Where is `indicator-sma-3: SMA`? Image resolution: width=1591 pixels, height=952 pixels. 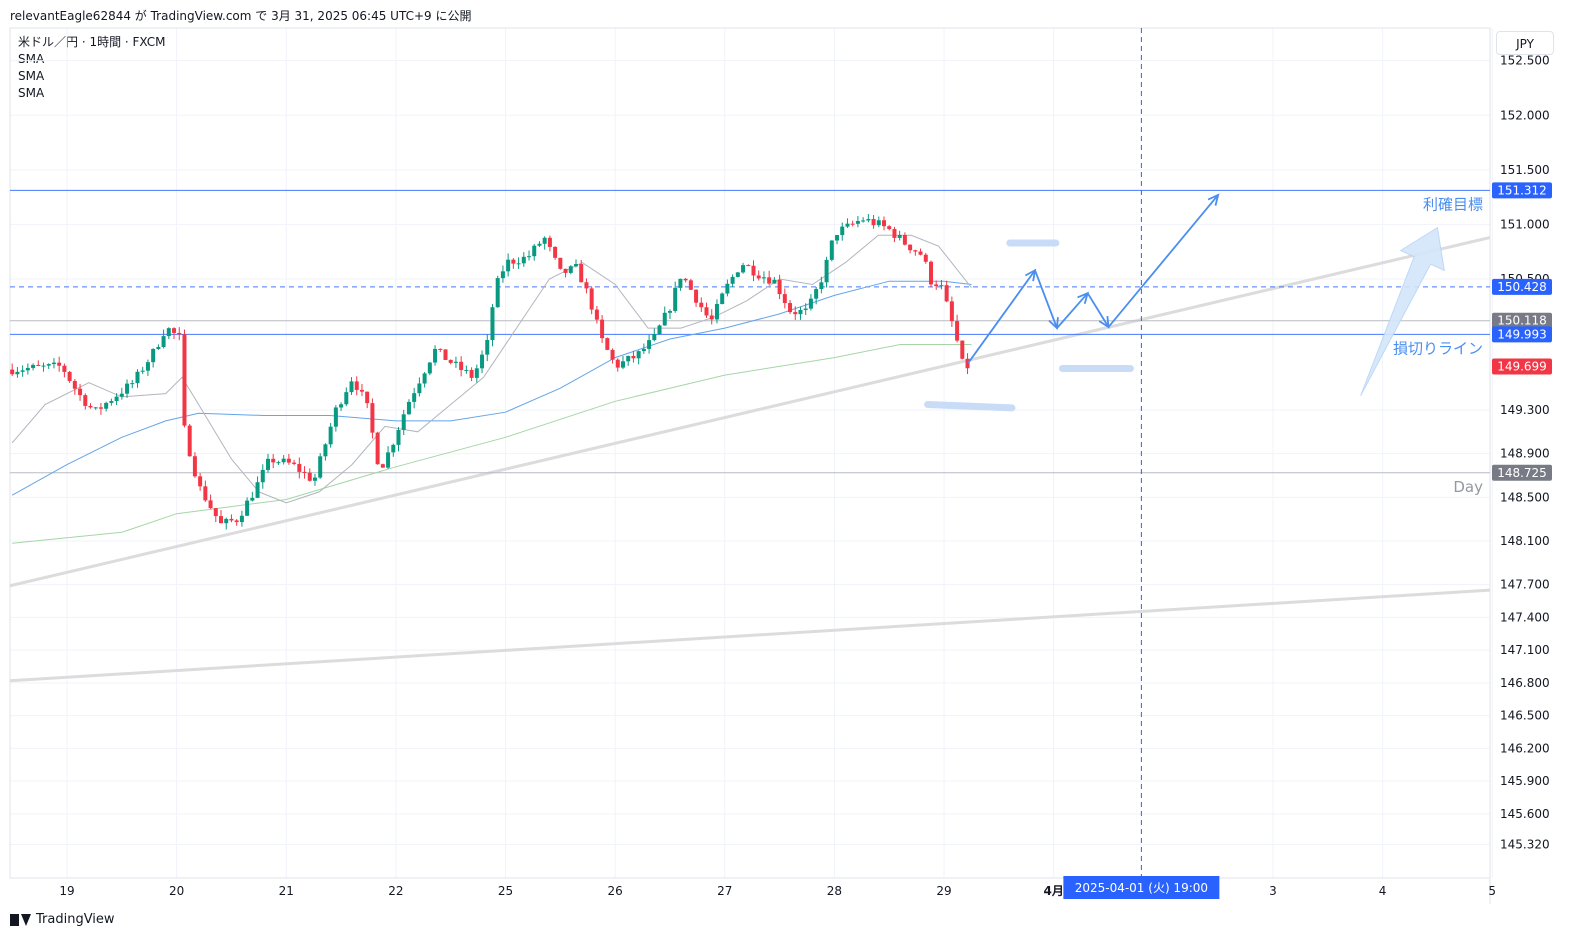
indicator-sma-3: SMA is located at coordinates (31, 93).